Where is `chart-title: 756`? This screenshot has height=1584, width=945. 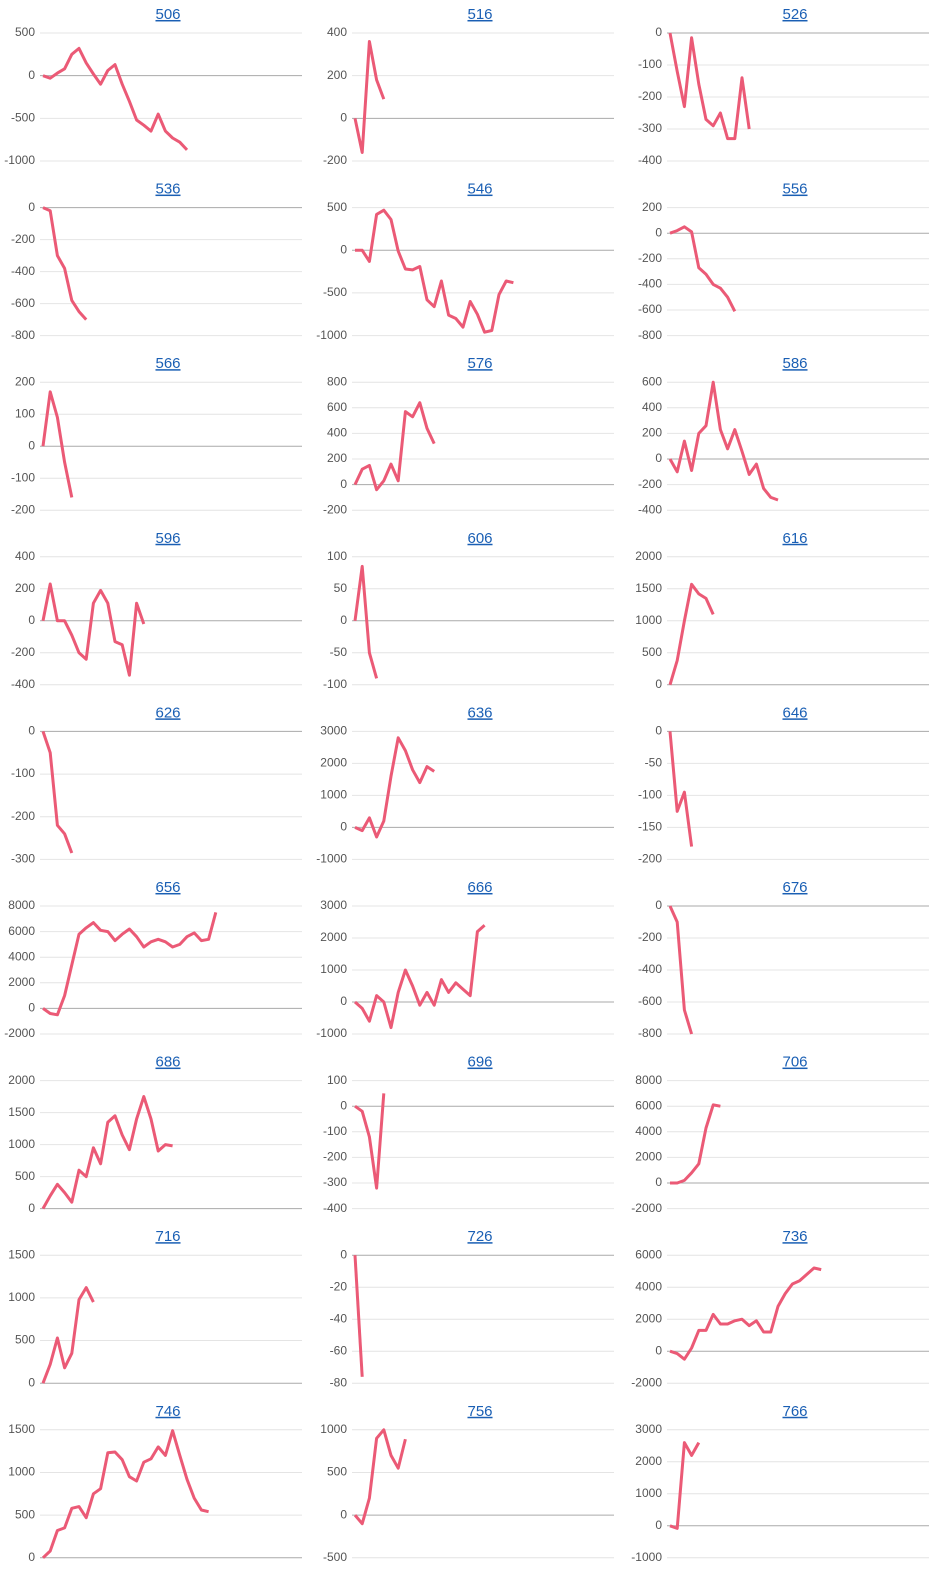 chart-title: 756 is located at coordinates (479, 1411).